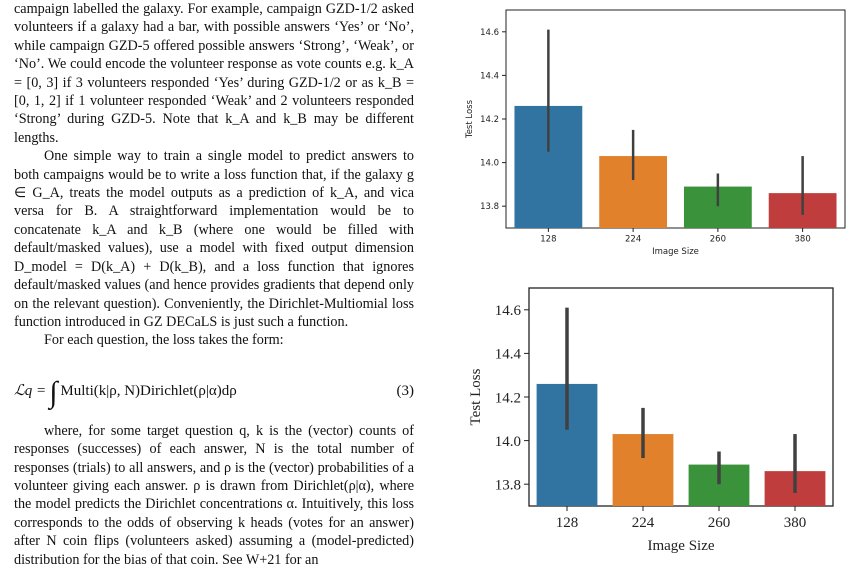  Describe the element at coordinates (53, 392) in the screenshot. I see `integral-sign: ∫` at that location.